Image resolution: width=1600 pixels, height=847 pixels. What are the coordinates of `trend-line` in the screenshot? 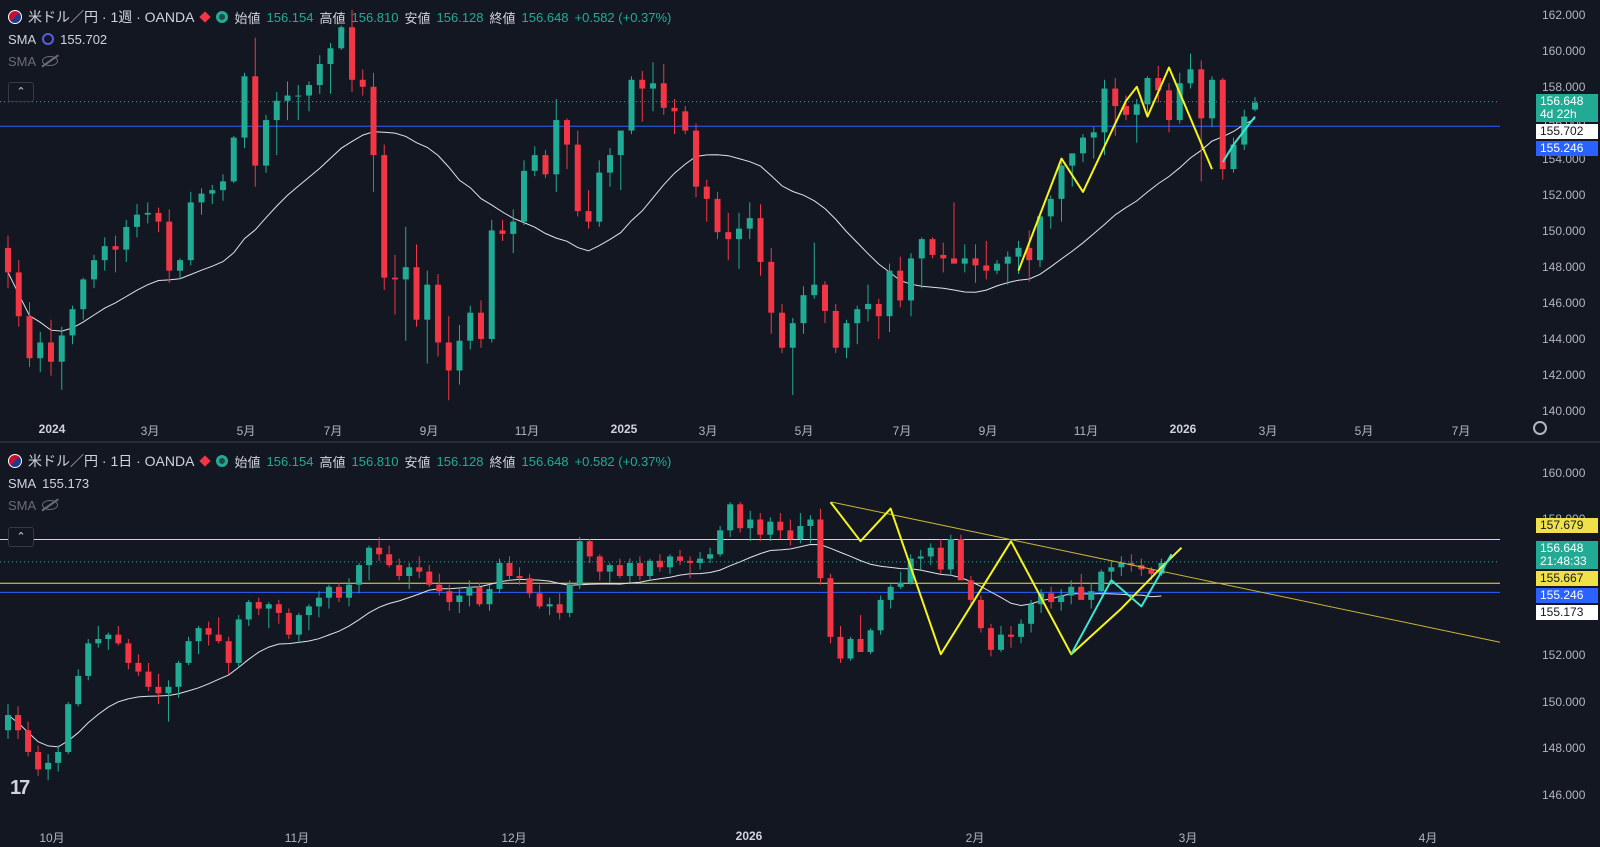 It's located at (1166, 572).